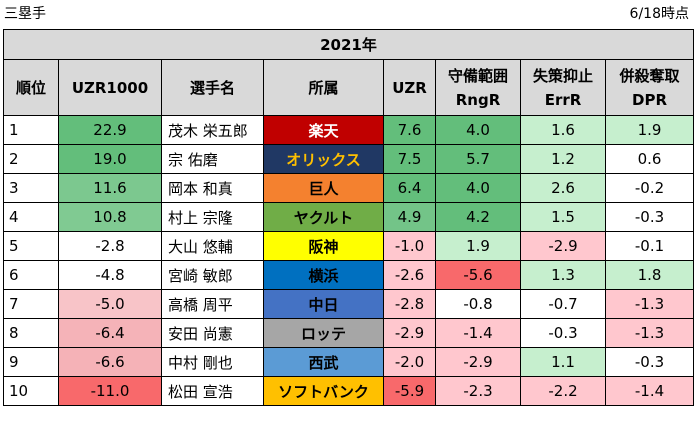 This screenshot has width=697, height=423. Describe the element at coordinates (31, 217) in the screenshot. I see `rank-cell: 4` at that location.